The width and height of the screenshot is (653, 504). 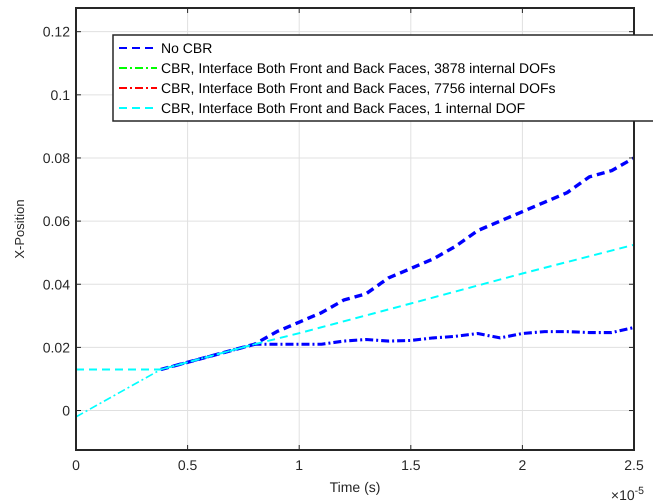 What do you see at coordinates (60, 94) in the screenshot?
I see `y-tick-label: 0.1` at bounding box center [60, 94].